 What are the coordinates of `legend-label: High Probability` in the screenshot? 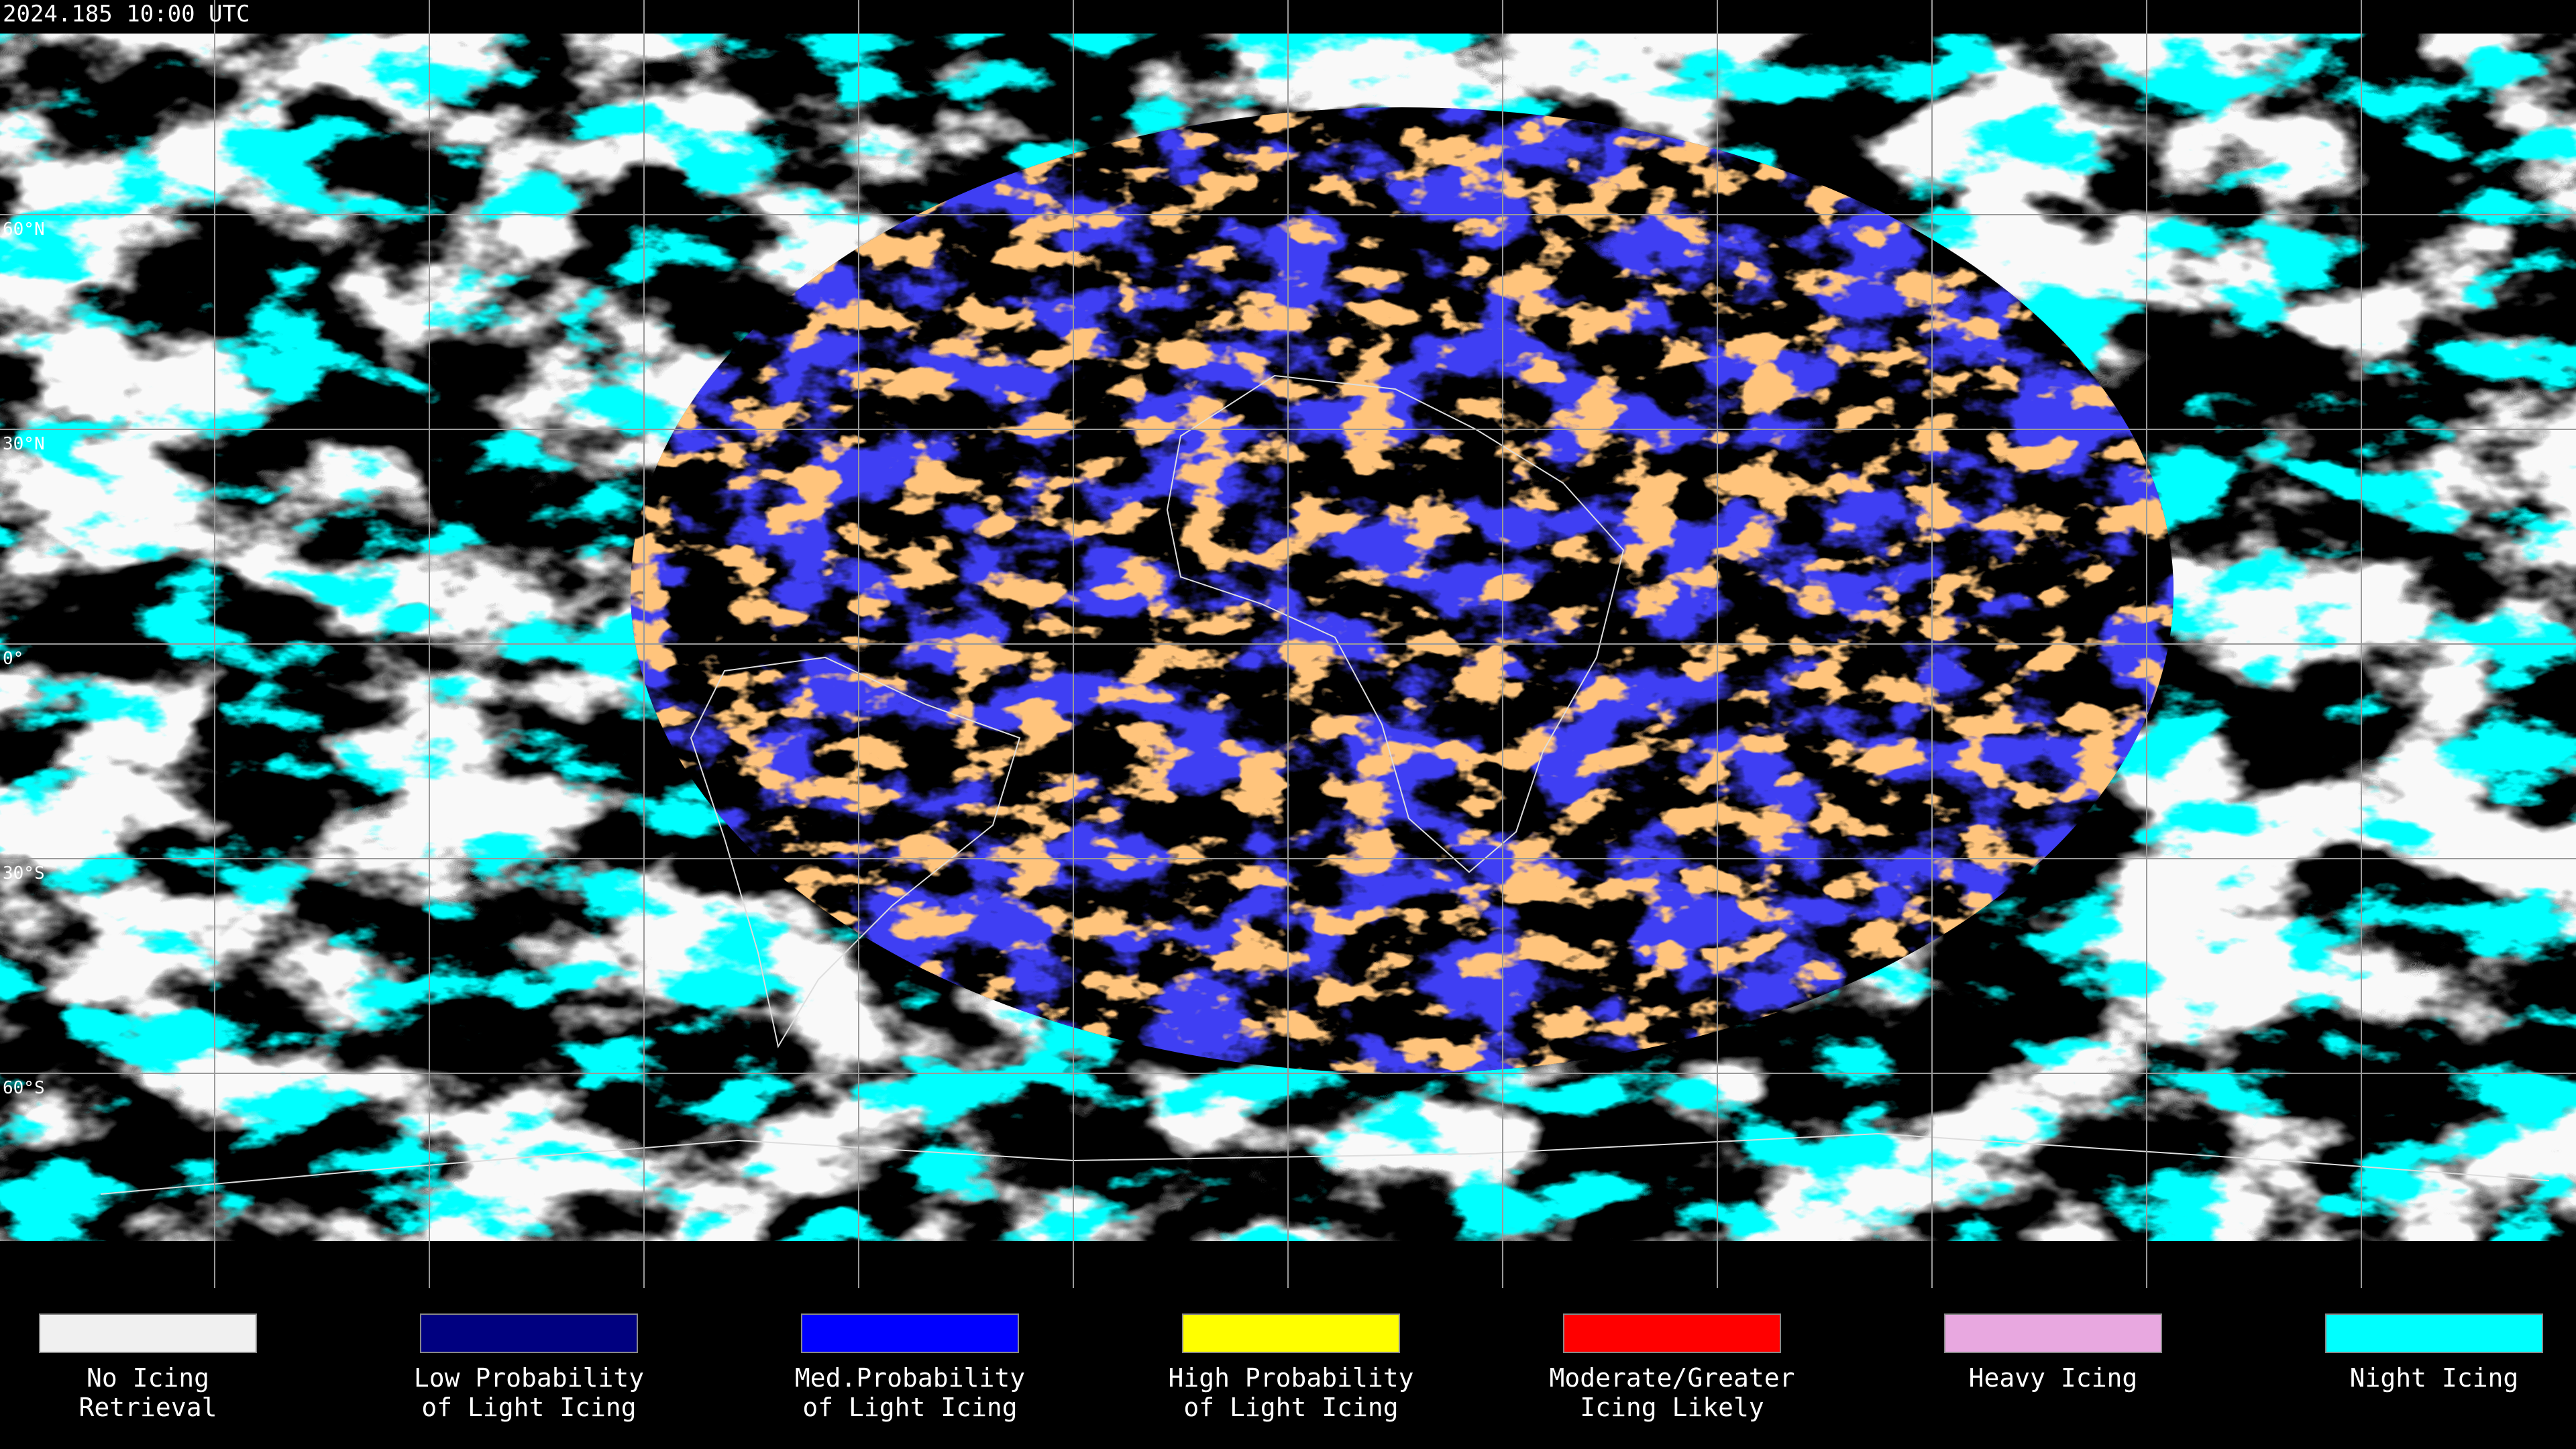 It's located at (1290, 1378).